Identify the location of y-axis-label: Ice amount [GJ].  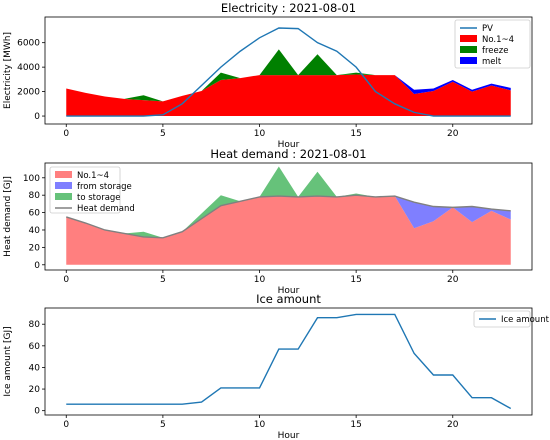
(8, 361).